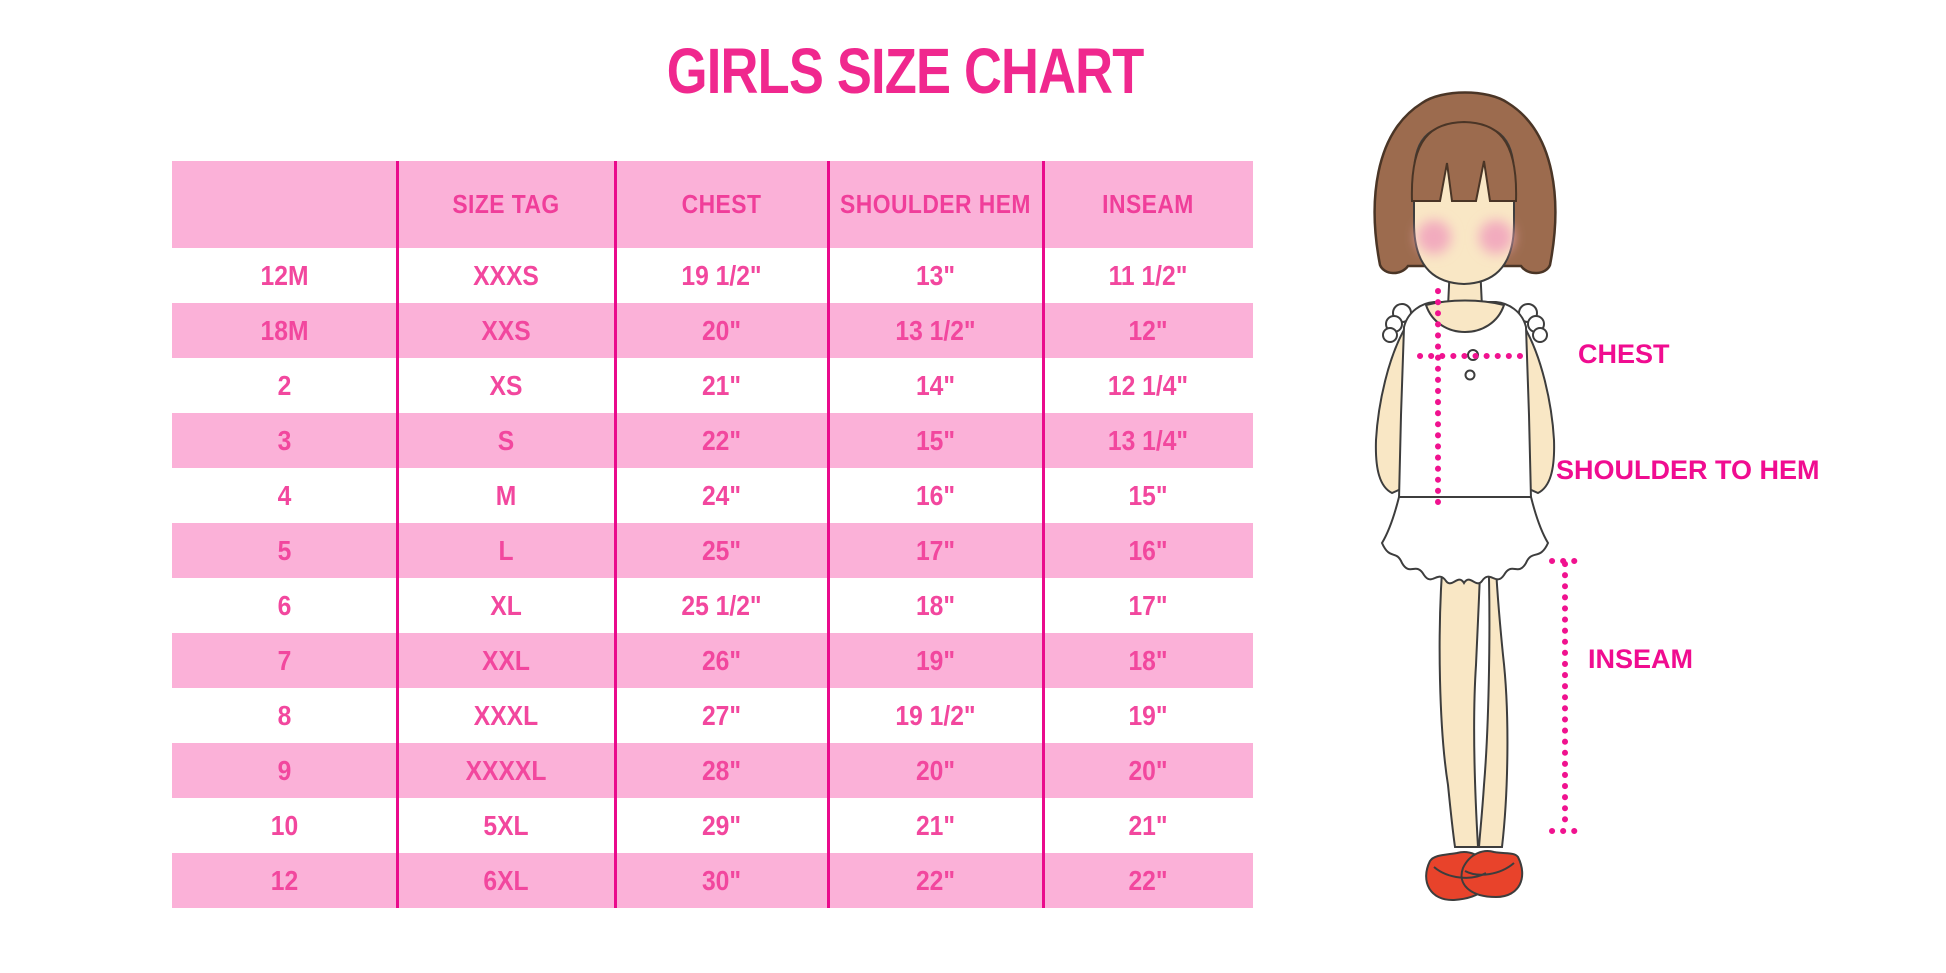 This screenshot has width=1946, height=973. Describe the element at coordinates (284, 495) in the screenshot. I see `table-cell: 4` at that location.